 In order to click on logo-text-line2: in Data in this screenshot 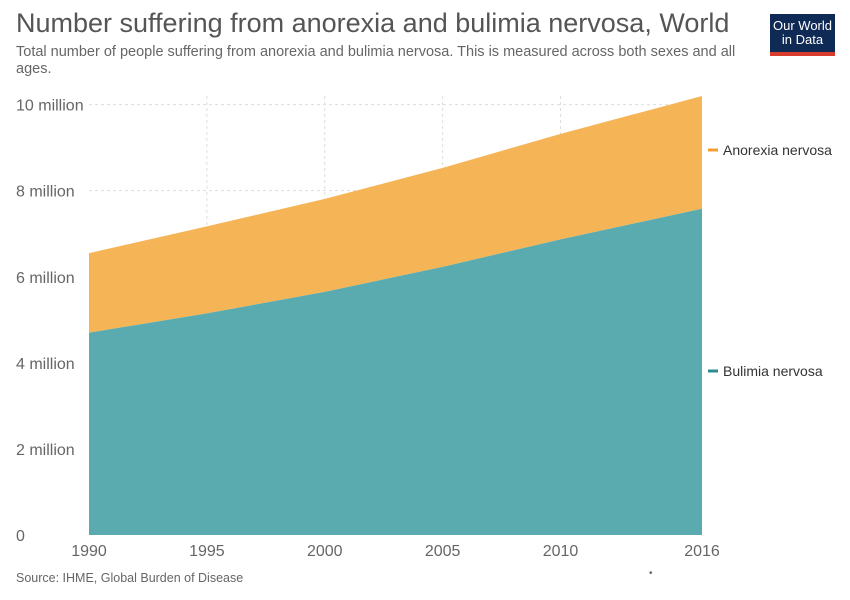, I will do `click(802, 39)`.